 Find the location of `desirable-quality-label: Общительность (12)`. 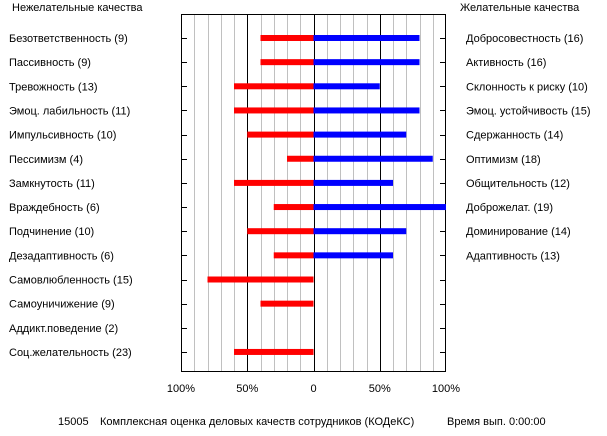

desirable-quality-label: Общительность (12) is located at coordinates (518, 184).